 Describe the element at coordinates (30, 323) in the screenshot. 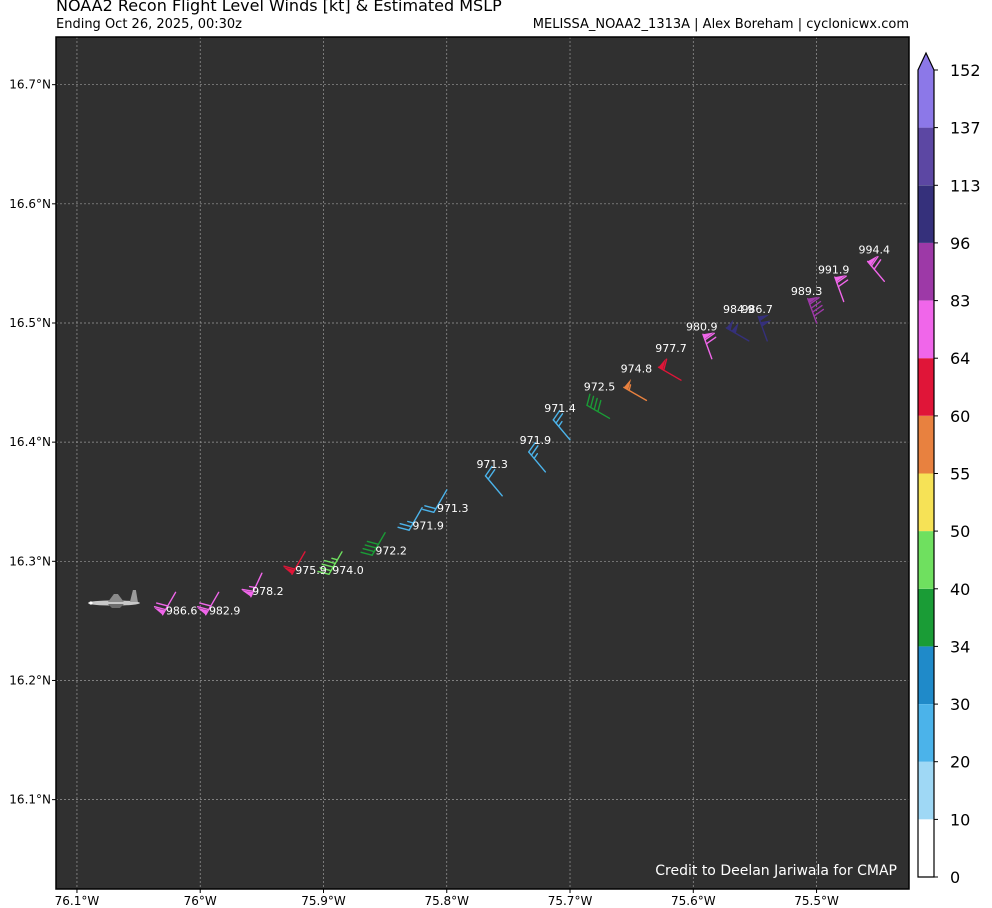

I see `y-tick-label: 16.5°N` at that location.